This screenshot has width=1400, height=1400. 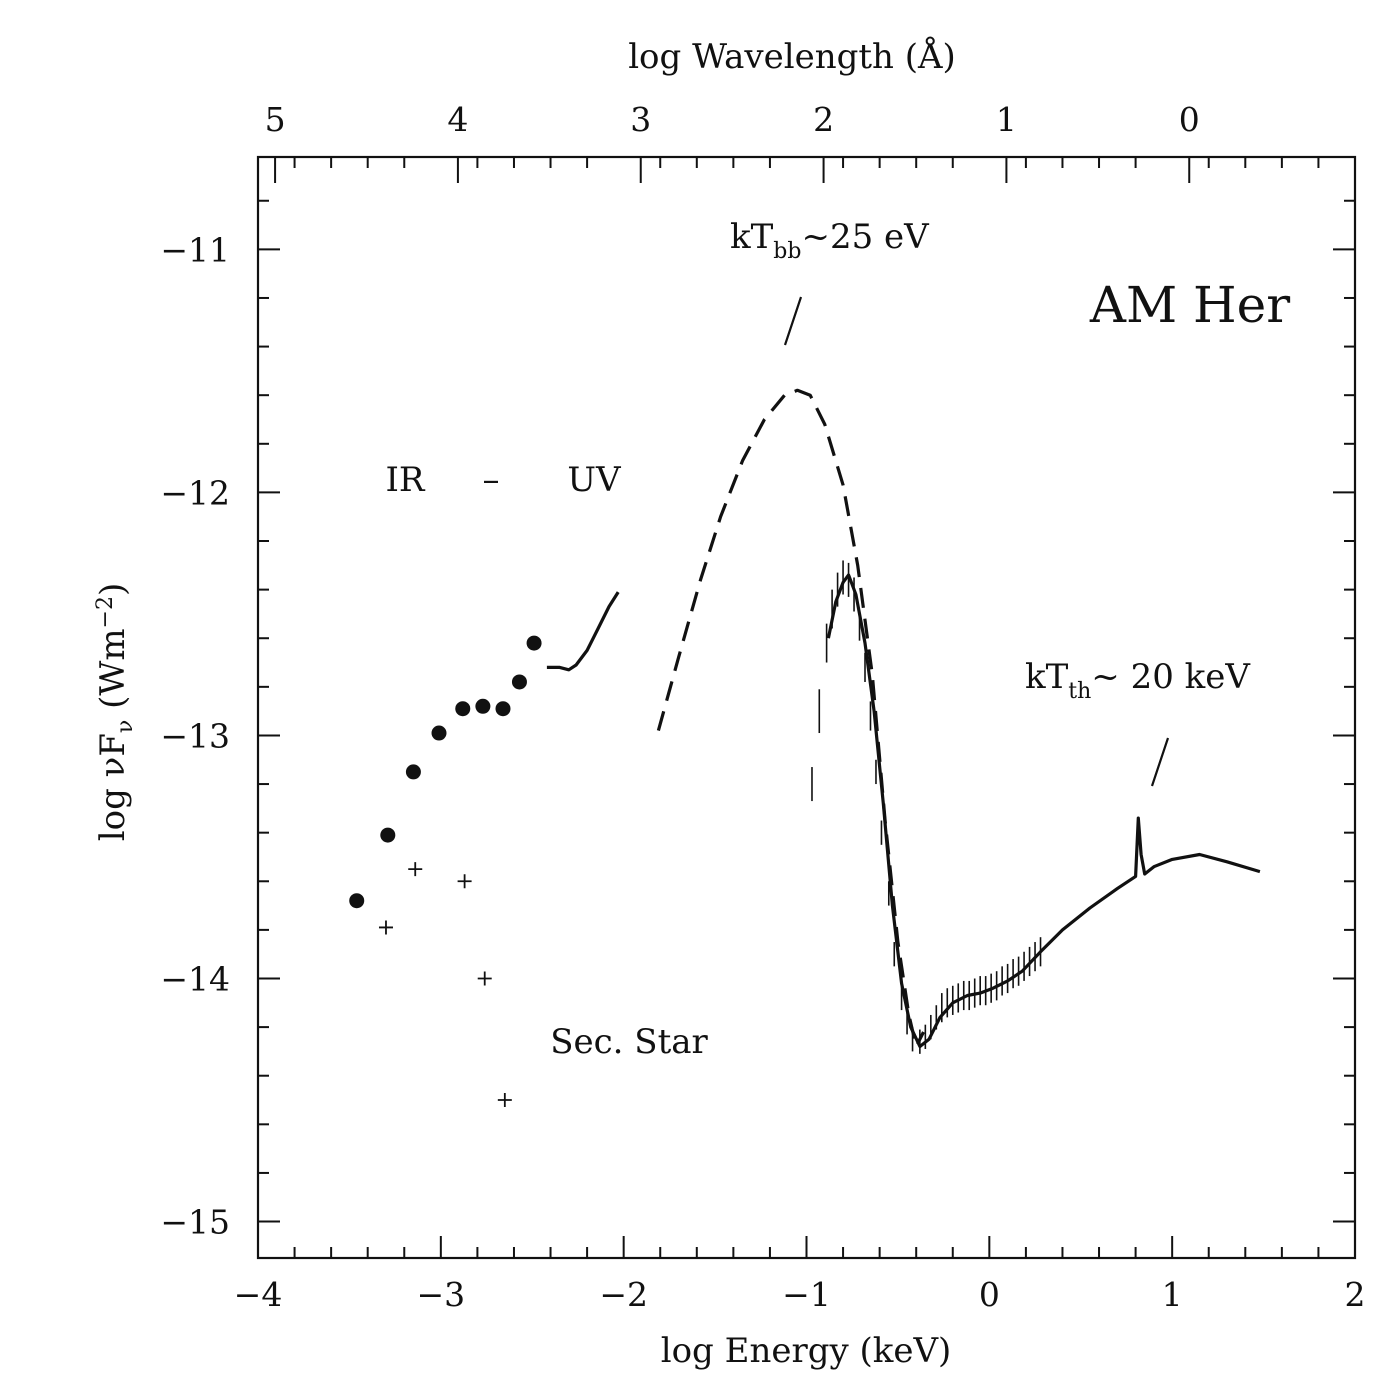 I want to click on x-tick-label: −1, so click(x=806, y=1294).